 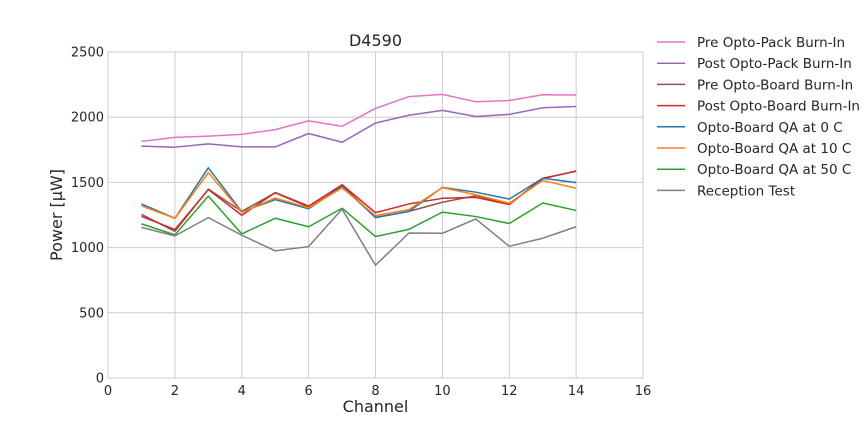 What do you see at coordinates (774, 149) in the screenshot?
I see `legend-label: Opto-Board QA at 10 C` at bounding box center [774, 149].